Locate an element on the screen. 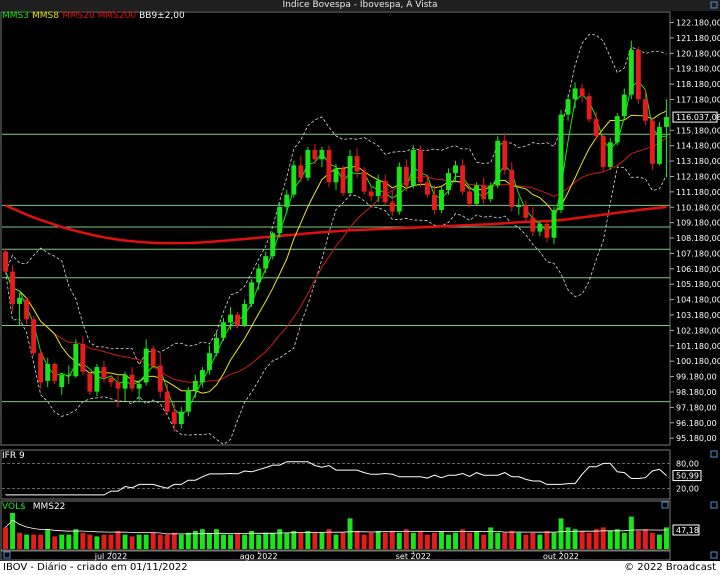 This screenshot has height=575, width=720. ifr-axis-label: 80,00 is located at coordinates (687, 463).